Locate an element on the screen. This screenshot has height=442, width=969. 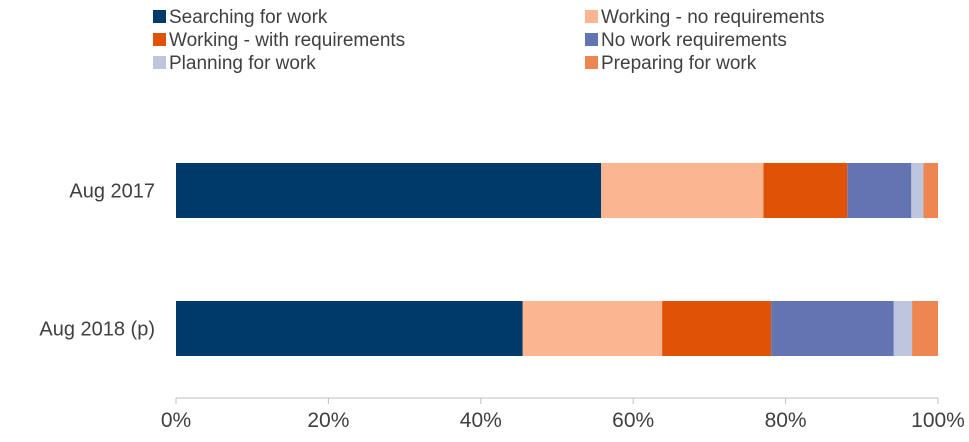
bar-aug-2018-p-no-work-requirements is located at coordinates (832, 328).